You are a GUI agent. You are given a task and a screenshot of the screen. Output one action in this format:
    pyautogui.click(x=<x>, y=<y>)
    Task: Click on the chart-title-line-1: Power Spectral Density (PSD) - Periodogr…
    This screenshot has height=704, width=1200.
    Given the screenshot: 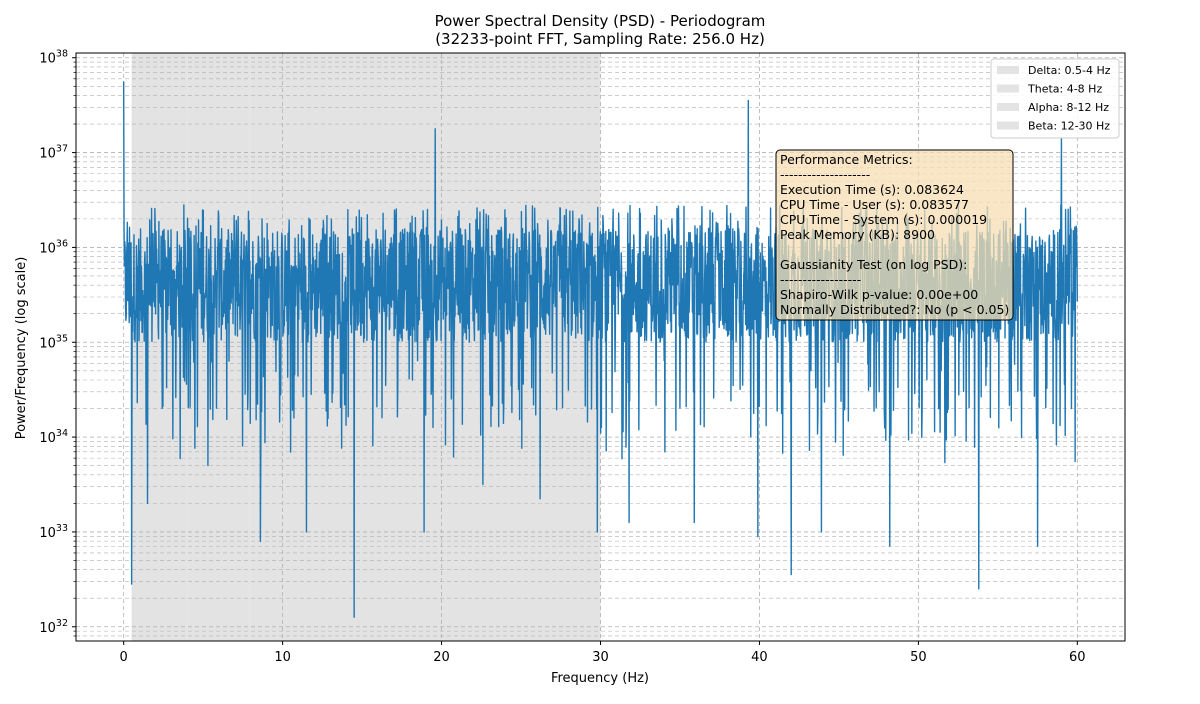 What is the action you would take?
    pyautogui.click(x=600, y=21)
    